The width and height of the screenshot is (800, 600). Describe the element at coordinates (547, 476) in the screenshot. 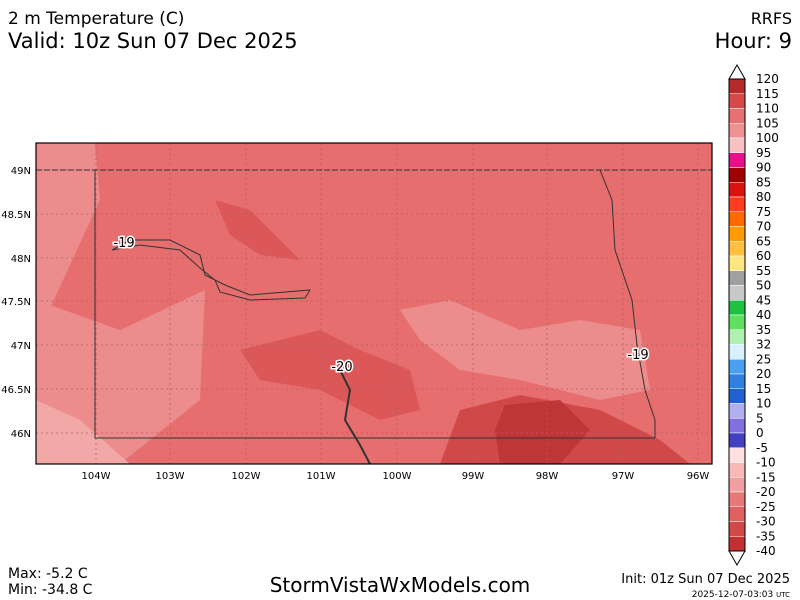

I see `lon-label: 98W` at that location.